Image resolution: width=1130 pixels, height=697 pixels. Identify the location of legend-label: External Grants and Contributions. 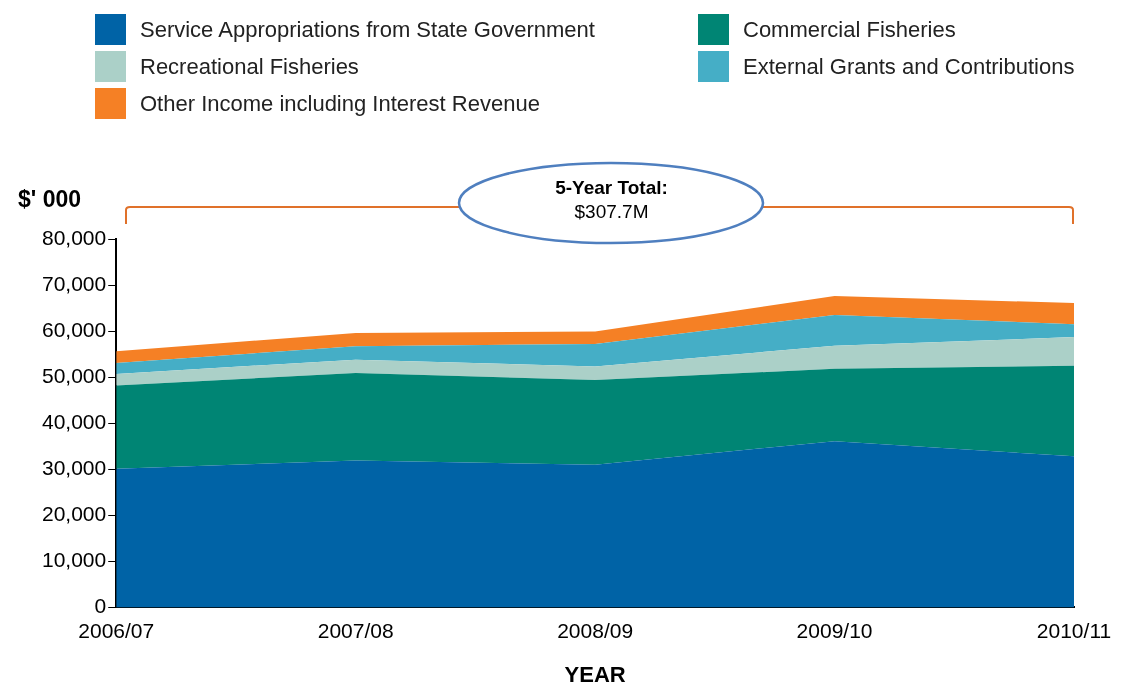
(909, 66).